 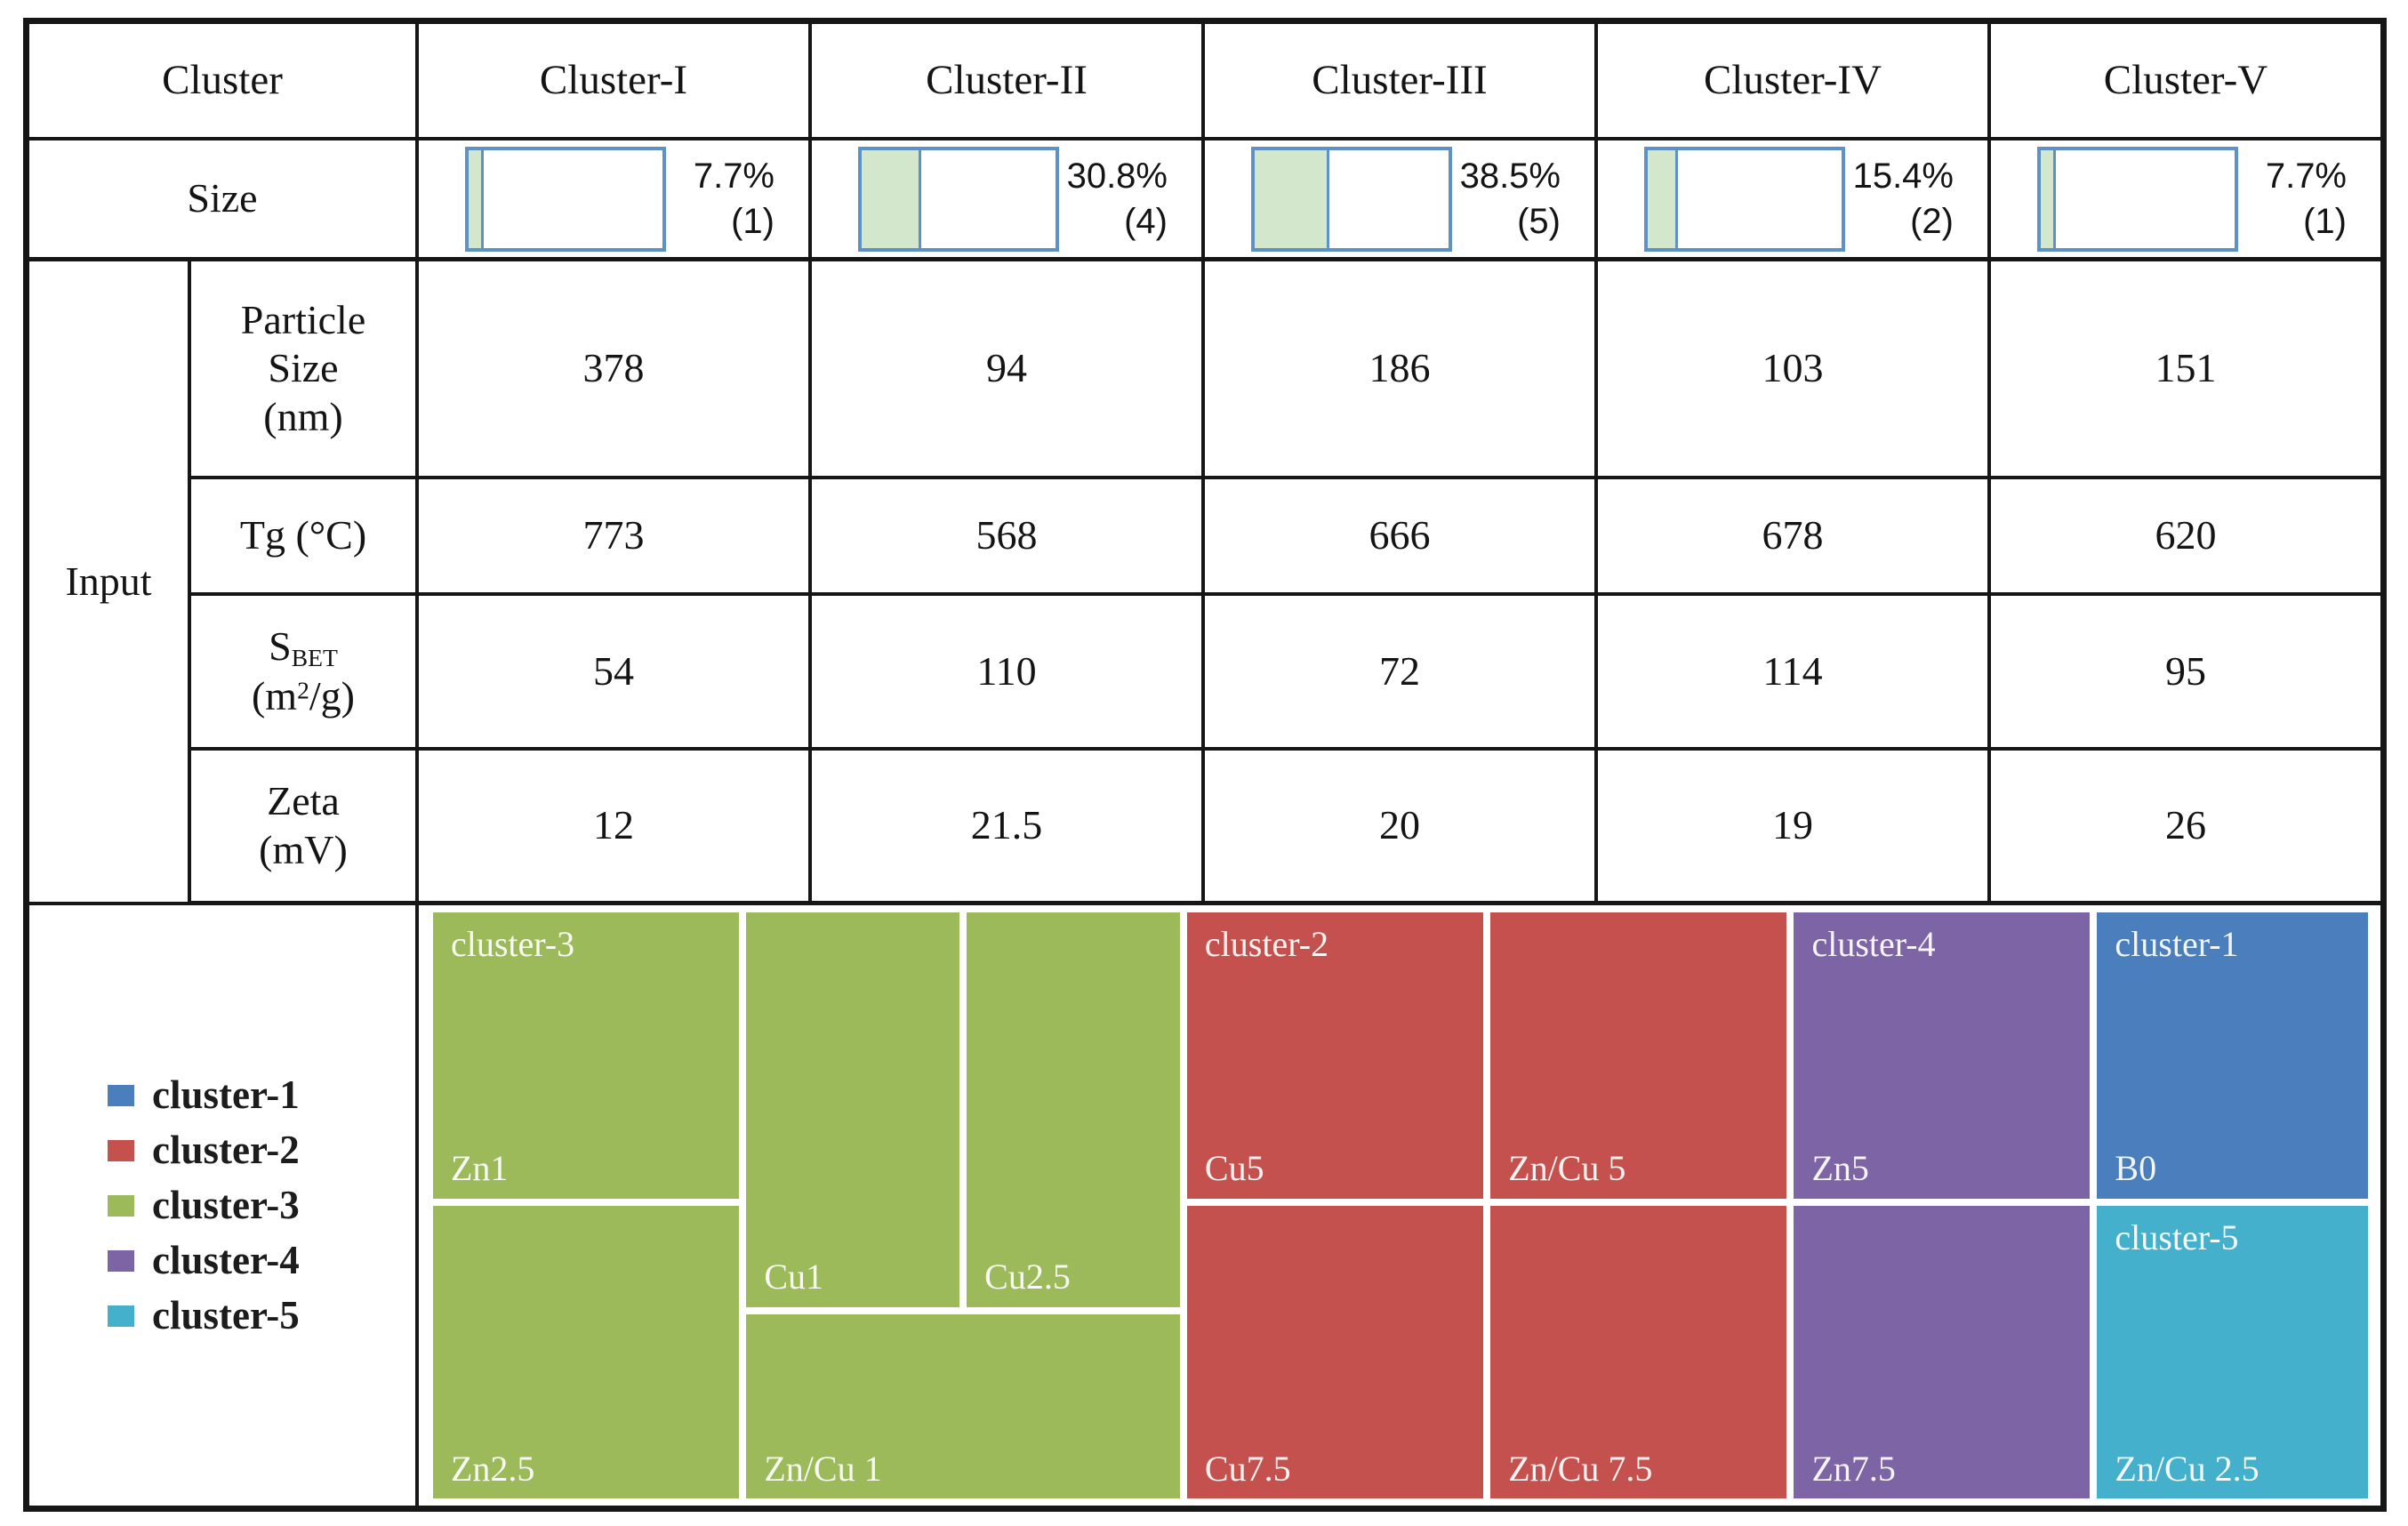 I want to click on size-bar-cell-cluster-4: 15.4% (2), so click(x=1793, y=199).